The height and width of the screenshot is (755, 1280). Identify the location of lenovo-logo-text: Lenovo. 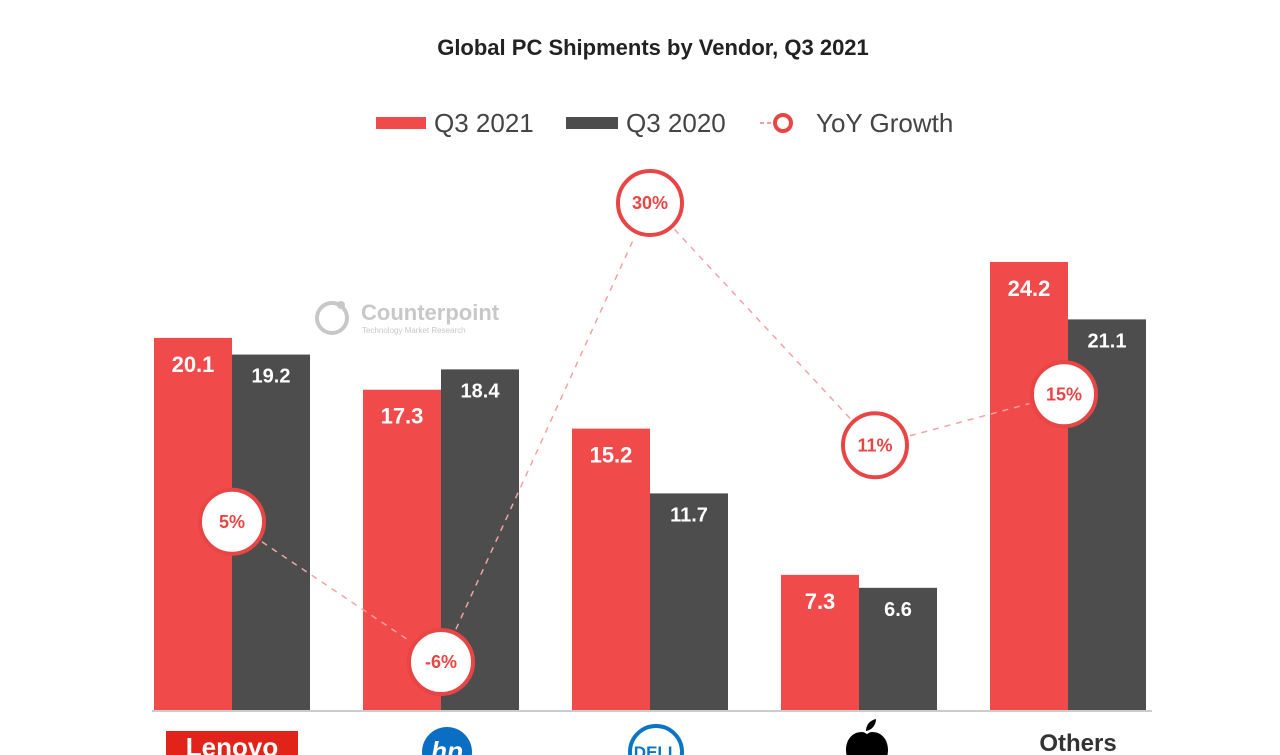
(232, 743).